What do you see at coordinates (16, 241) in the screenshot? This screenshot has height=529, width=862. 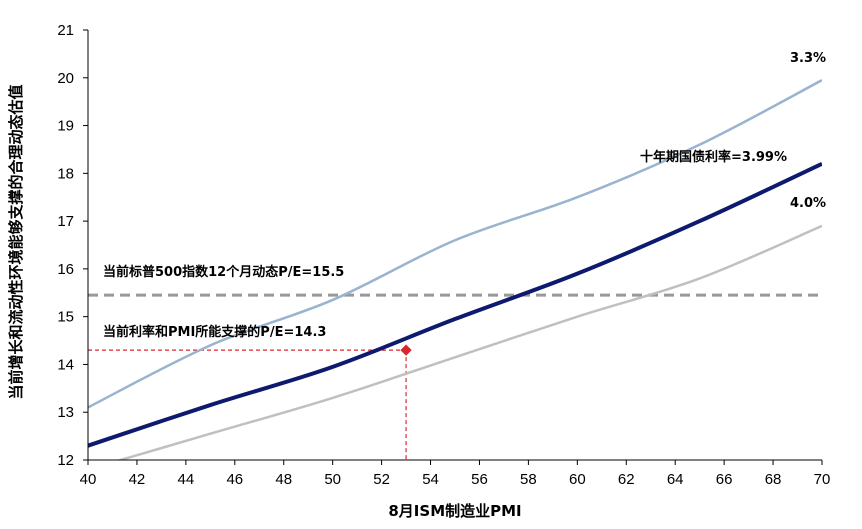 I see `y-axis-title: 当前增长和流动性环境能够支撑的合理动态估值` at bounding box center [16, 241].